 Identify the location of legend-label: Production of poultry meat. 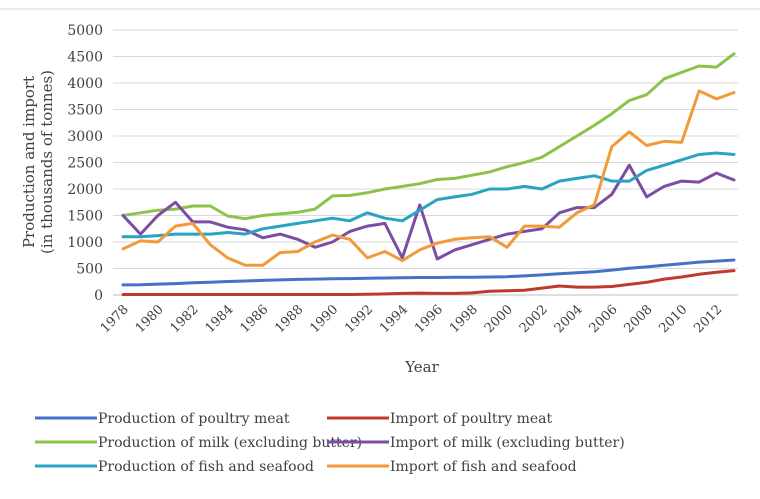
(194, 419).